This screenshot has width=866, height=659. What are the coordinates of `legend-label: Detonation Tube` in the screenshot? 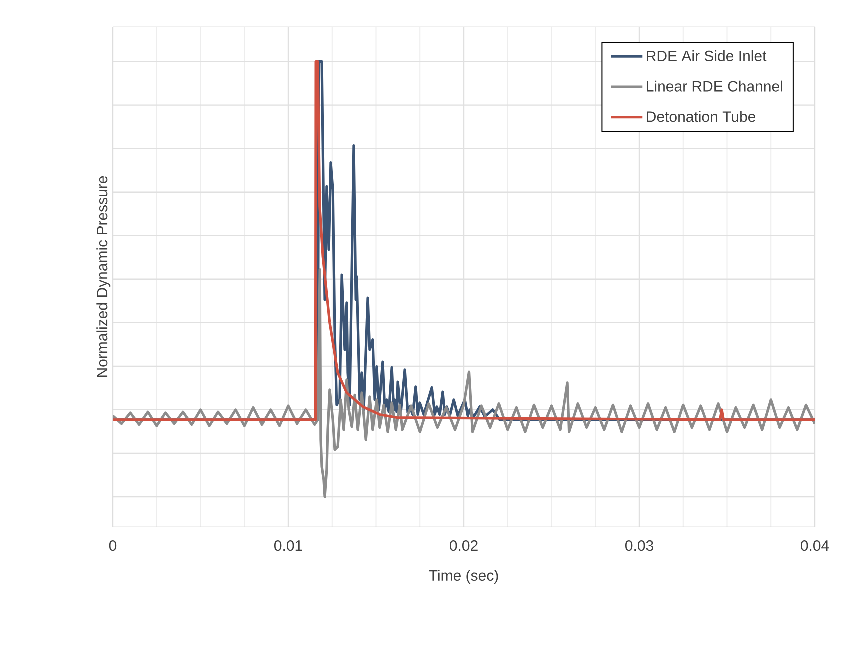 It's located at (701, 116).